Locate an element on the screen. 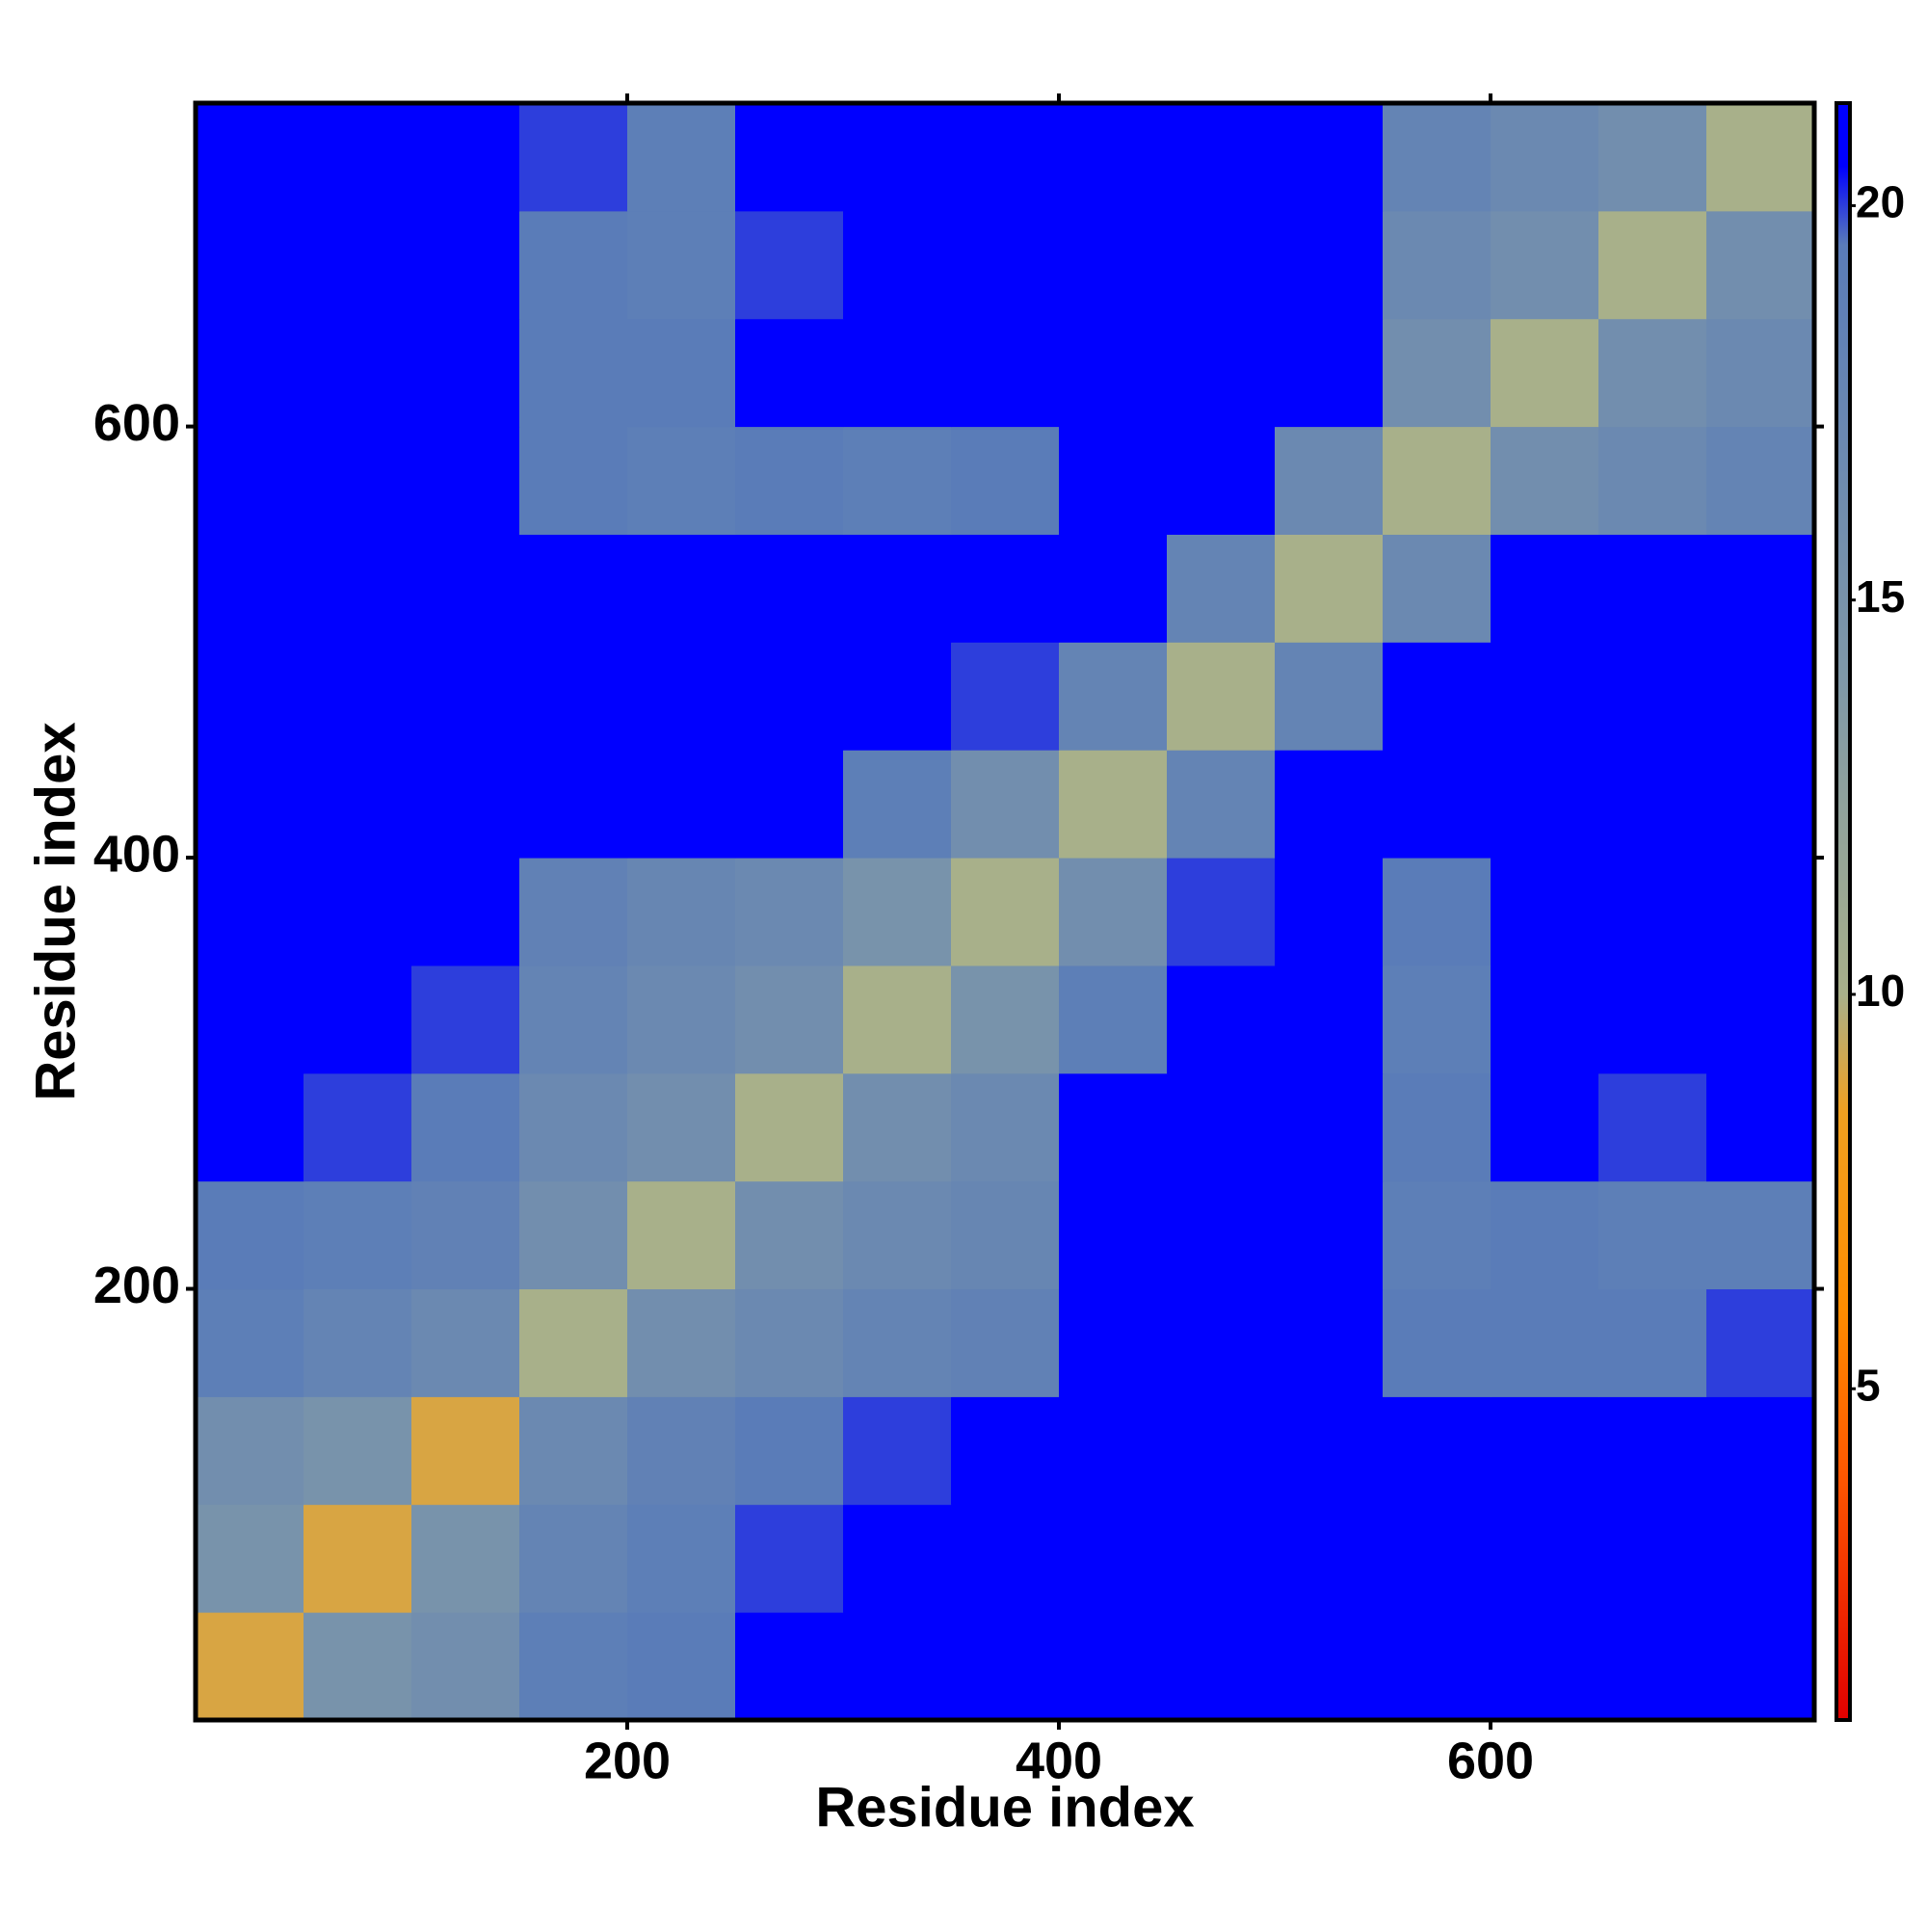 The height and width of the screenshot is (1932, 1927). x-axis-title: Residue index is located at coordinates (1005, 1807).